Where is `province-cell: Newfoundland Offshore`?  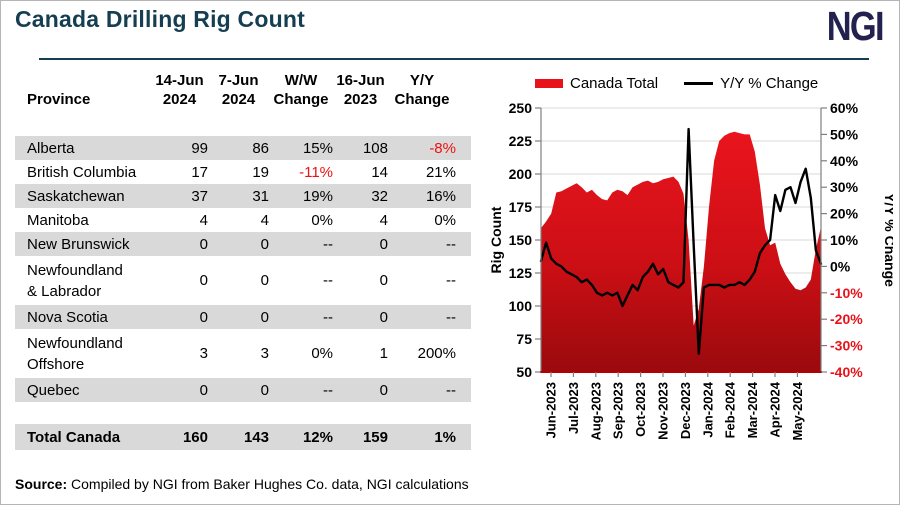 province-cell: Newfoundland Offshore is located at coordinates (75, 353).